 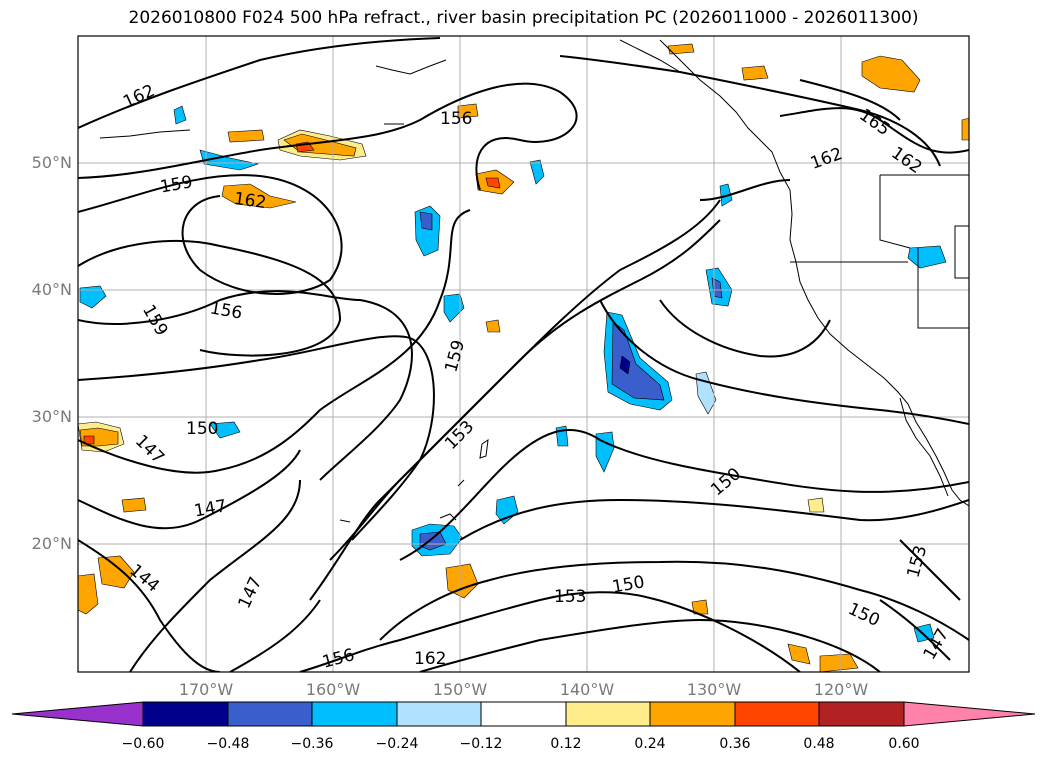 What do you see at coordinates (481, 744) in the screenshot?
I see `colorbar-tick-label: −0.12` at bounding box center [481, 744].